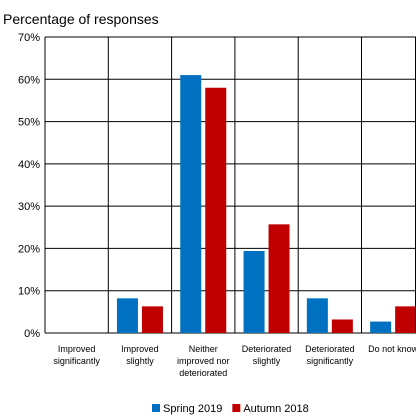 This screenshot has height=419, width=416. Describe the element at coordinates (29, 165) in the screenshot. I see `y-tick-label: 40%` at that location.